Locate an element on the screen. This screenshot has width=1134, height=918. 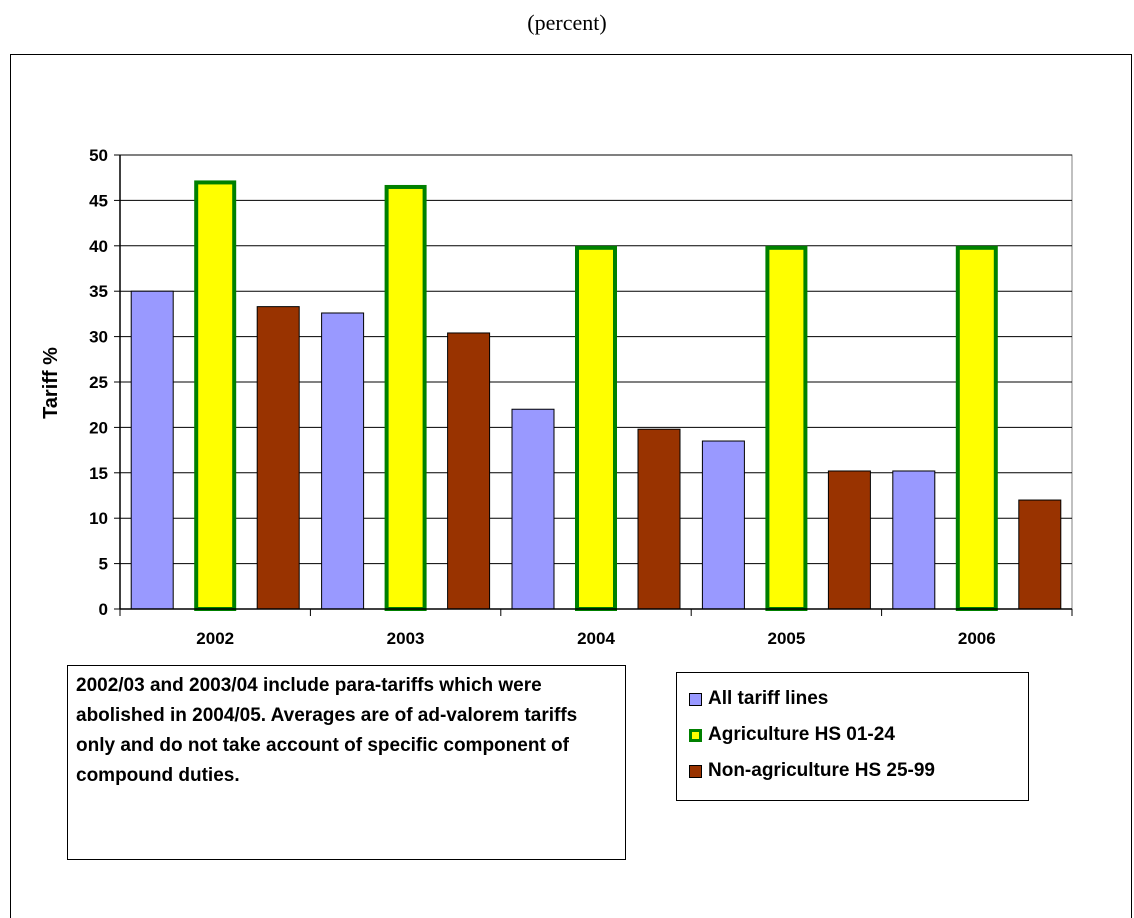
y-tick-label: 40 is located at coordinates (98, 246).